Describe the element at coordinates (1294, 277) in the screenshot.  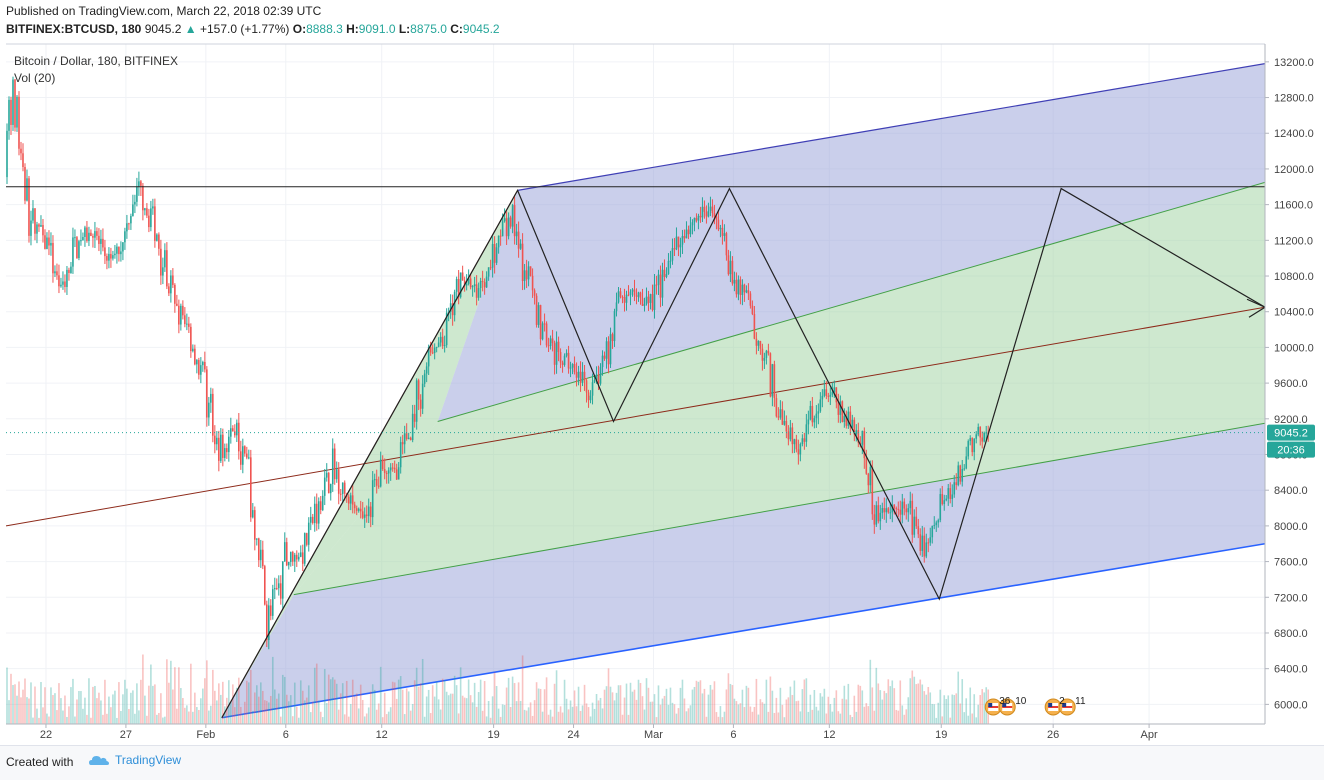
I see `y-tick-label: 10800.0` at that location.